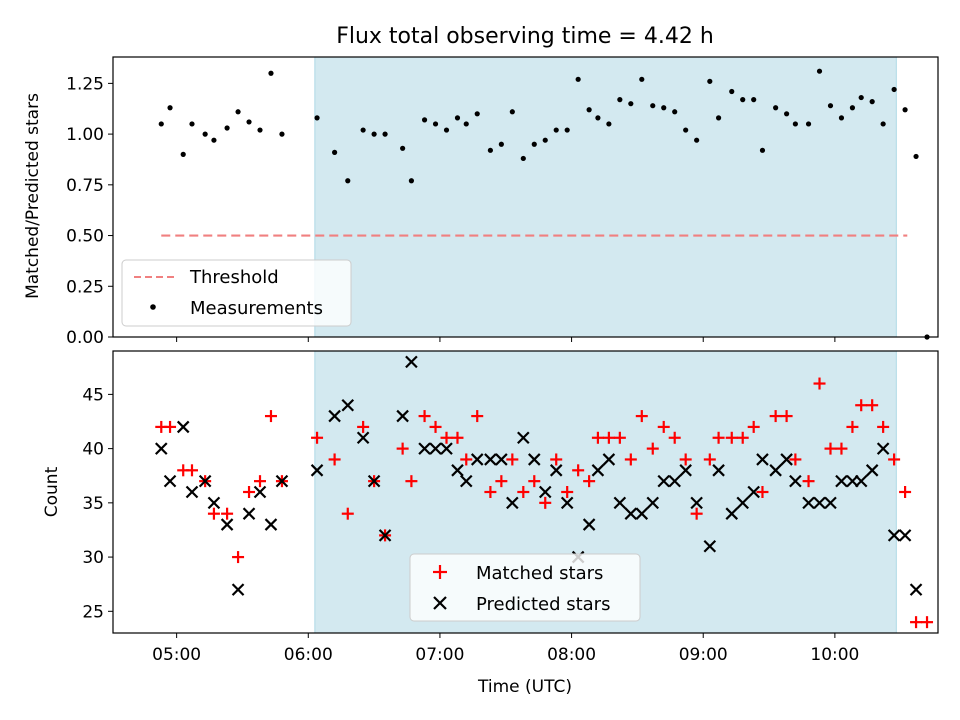  What do you see at coordinates (85, 338) in the screenshot?
I see `top-y-tick-label: 0.00` at bounding box center [85, 338].